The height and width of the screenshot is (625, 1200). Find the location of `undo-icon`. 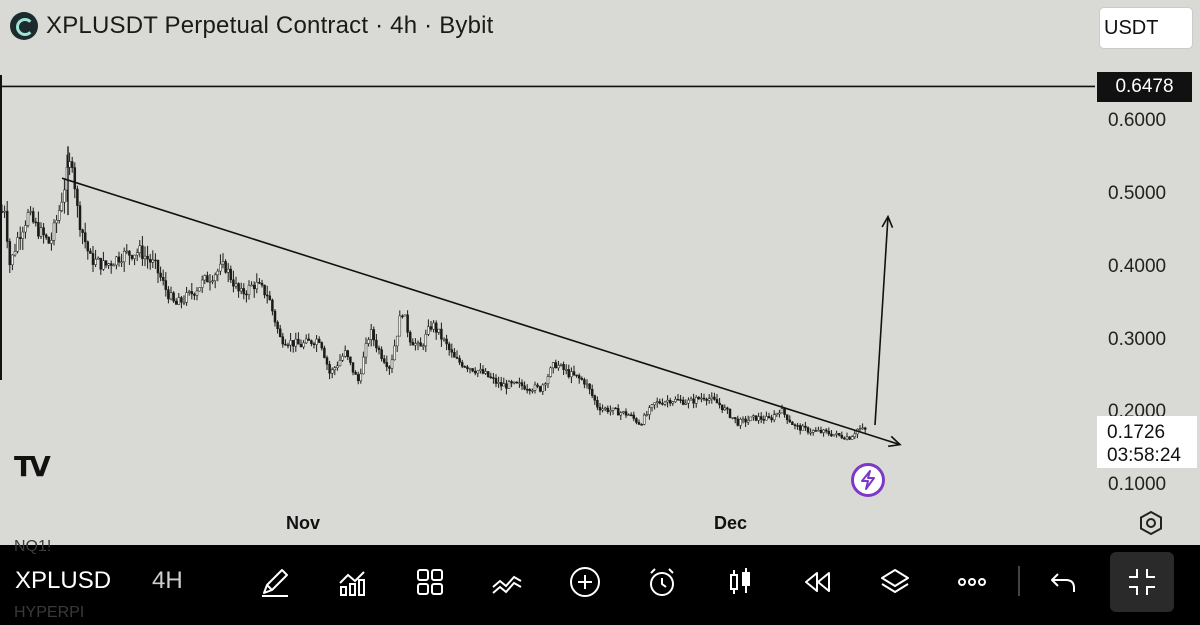

undo-icon is located at coordinates (1063, 582).